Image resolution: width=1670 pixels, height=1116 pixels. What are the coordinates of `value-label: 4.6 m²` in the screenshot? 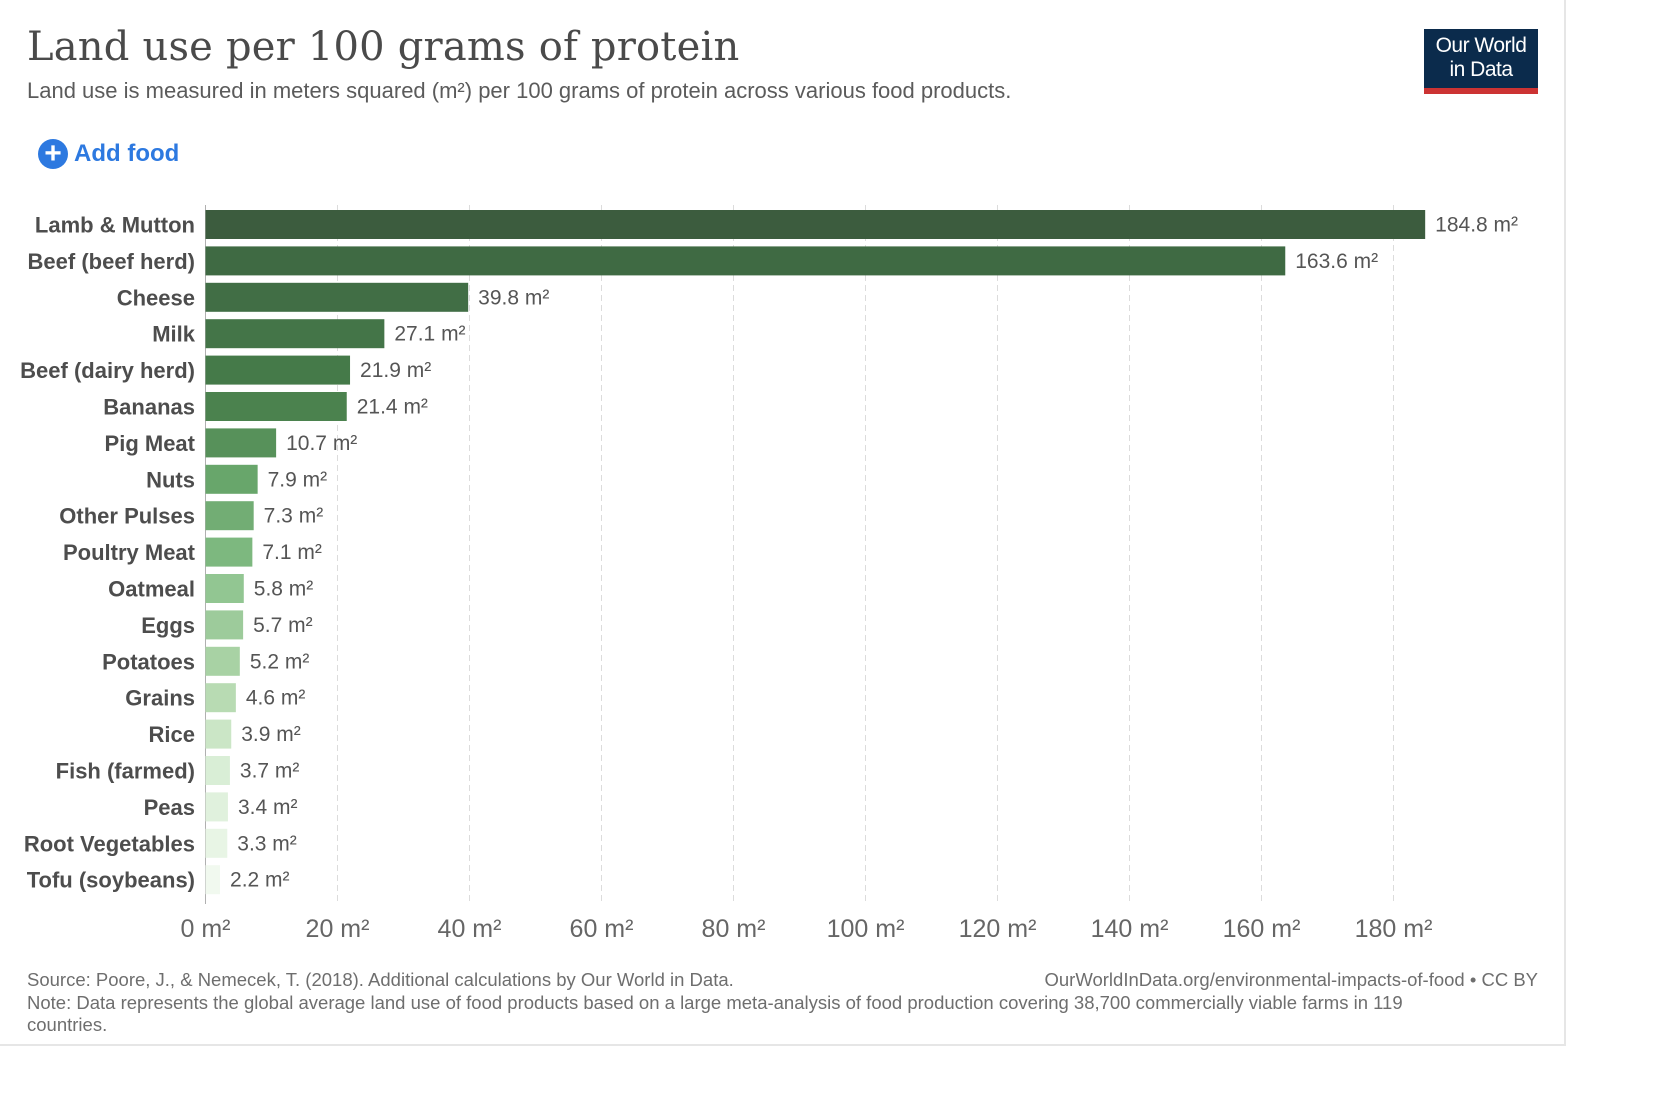 It's located at (276, 698).